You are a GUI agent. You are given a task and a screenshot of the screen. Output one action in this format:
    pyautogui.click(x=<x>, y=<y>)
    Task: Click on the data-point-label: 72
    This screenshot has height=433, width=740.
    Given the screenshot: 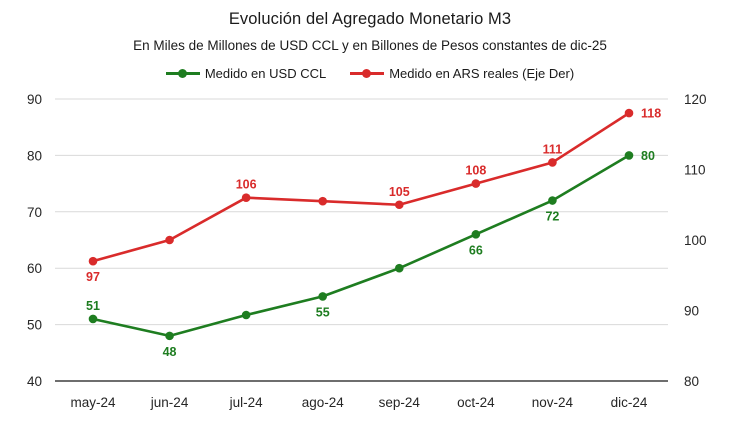 What is the action you would take?
    pyautogui.click(x=552, y=217)
    